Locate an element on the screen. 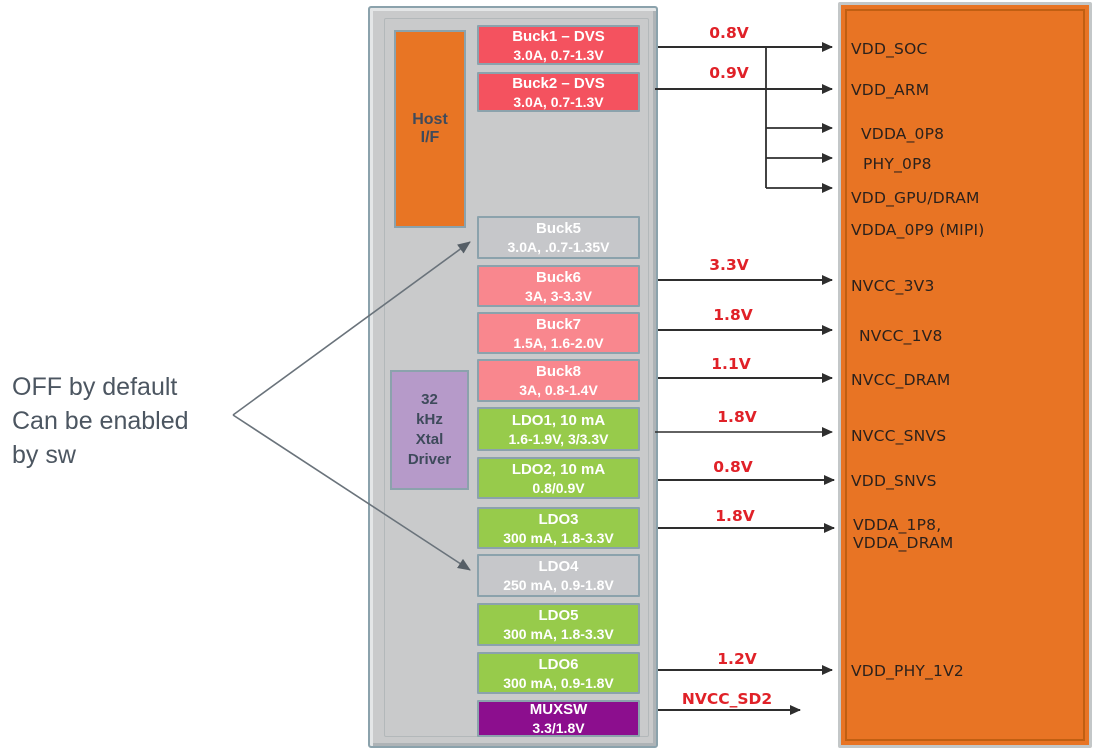 The image size is (1100, 754). xtal-label-line1: 32 is located at coordinates (429, 399).